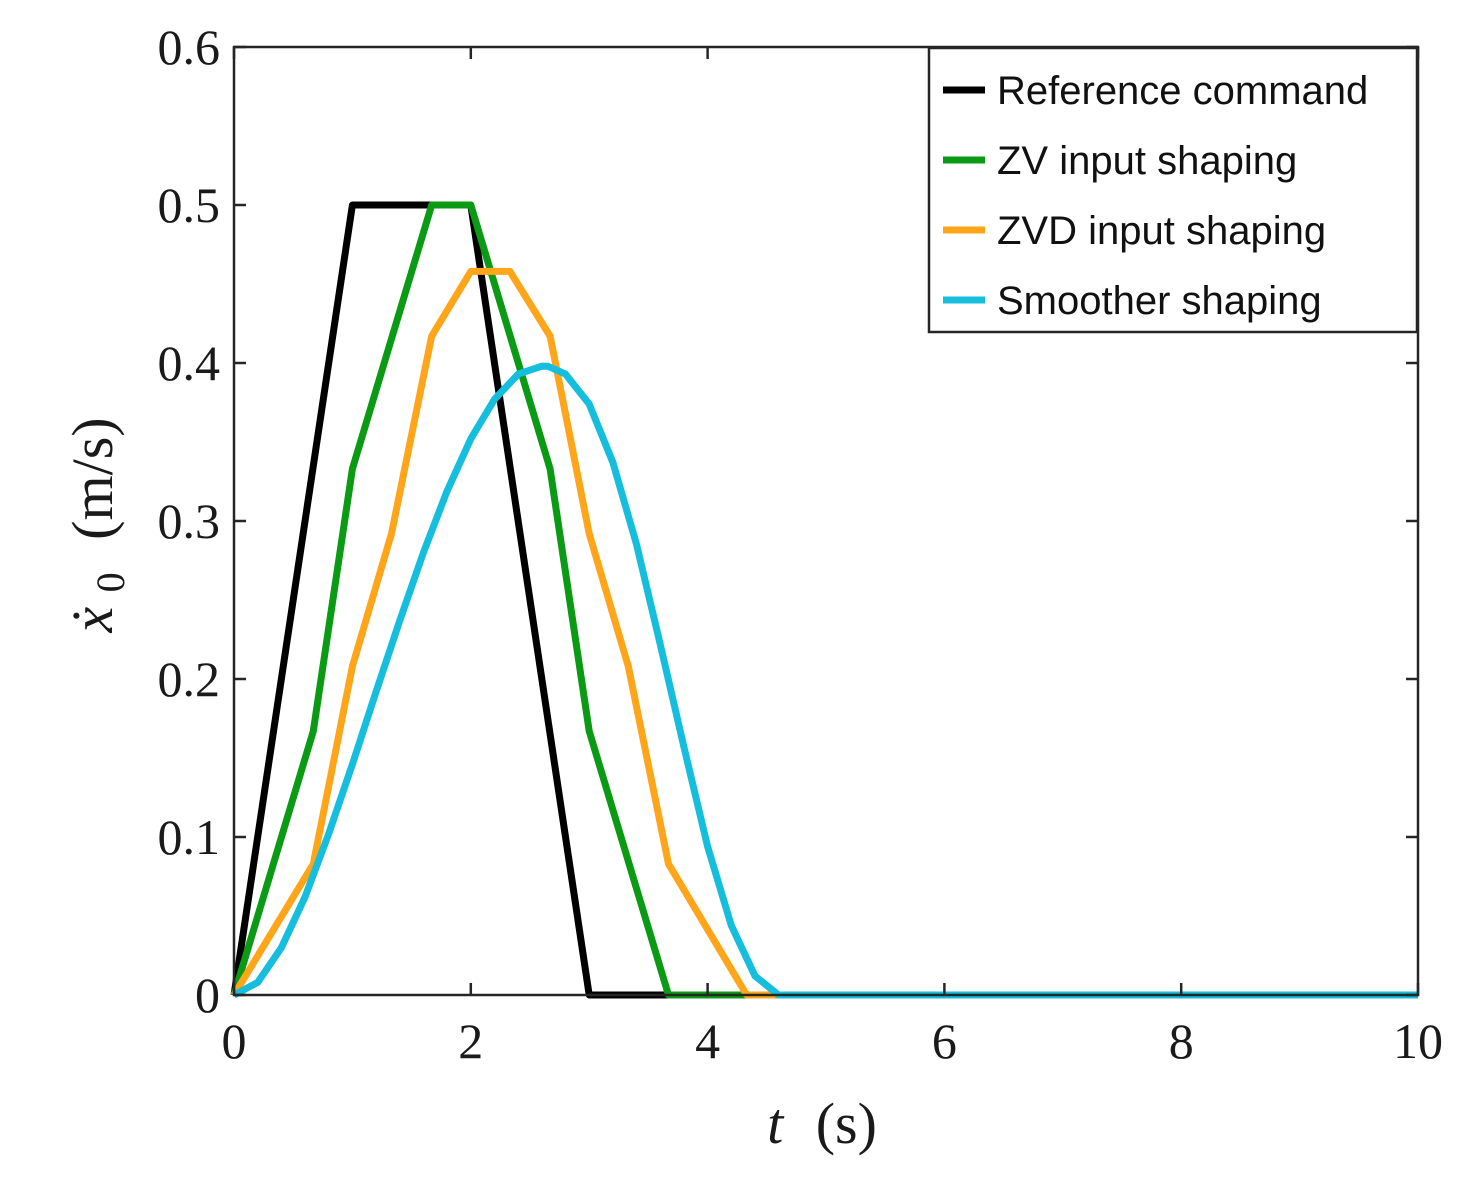  What do you see at coordinates (234, 1041) in the screenshot?
I see `x-tick-label: 0` at bounding box center [234, 1041].